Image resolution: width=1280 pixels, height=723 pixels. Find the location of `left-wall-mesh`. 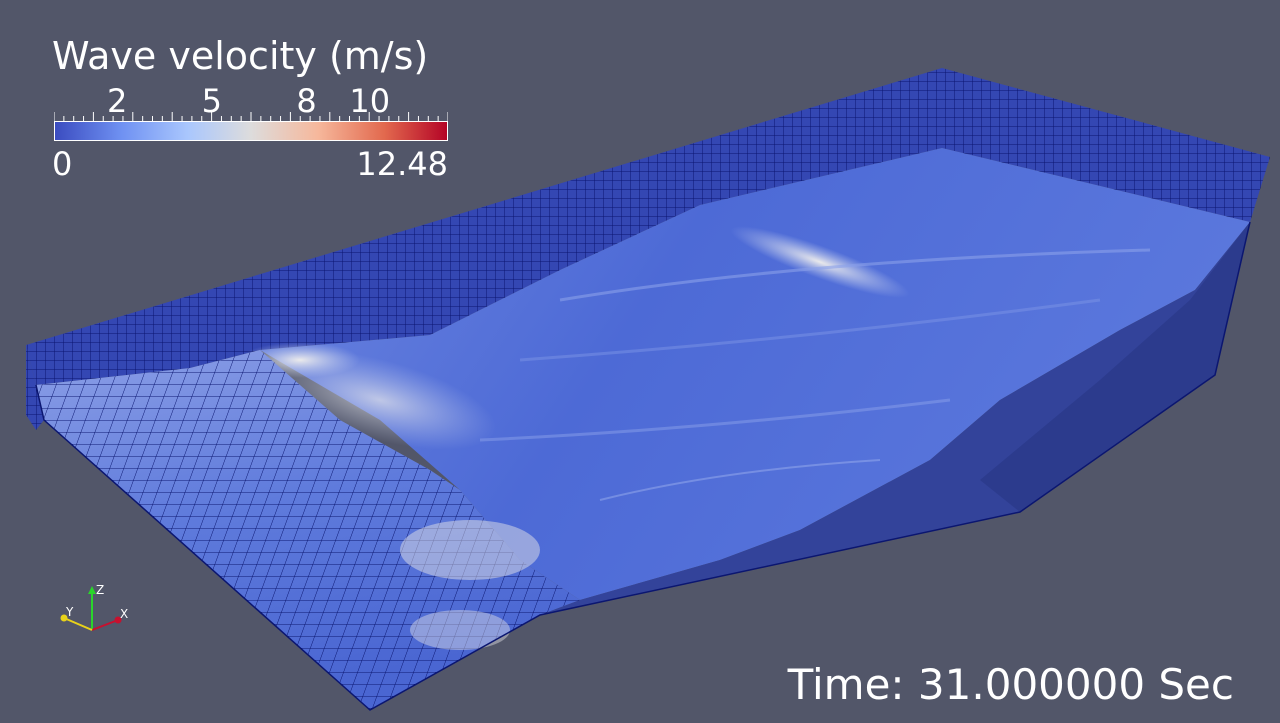

left-wall-mesh is located at coordinates (35, 387).